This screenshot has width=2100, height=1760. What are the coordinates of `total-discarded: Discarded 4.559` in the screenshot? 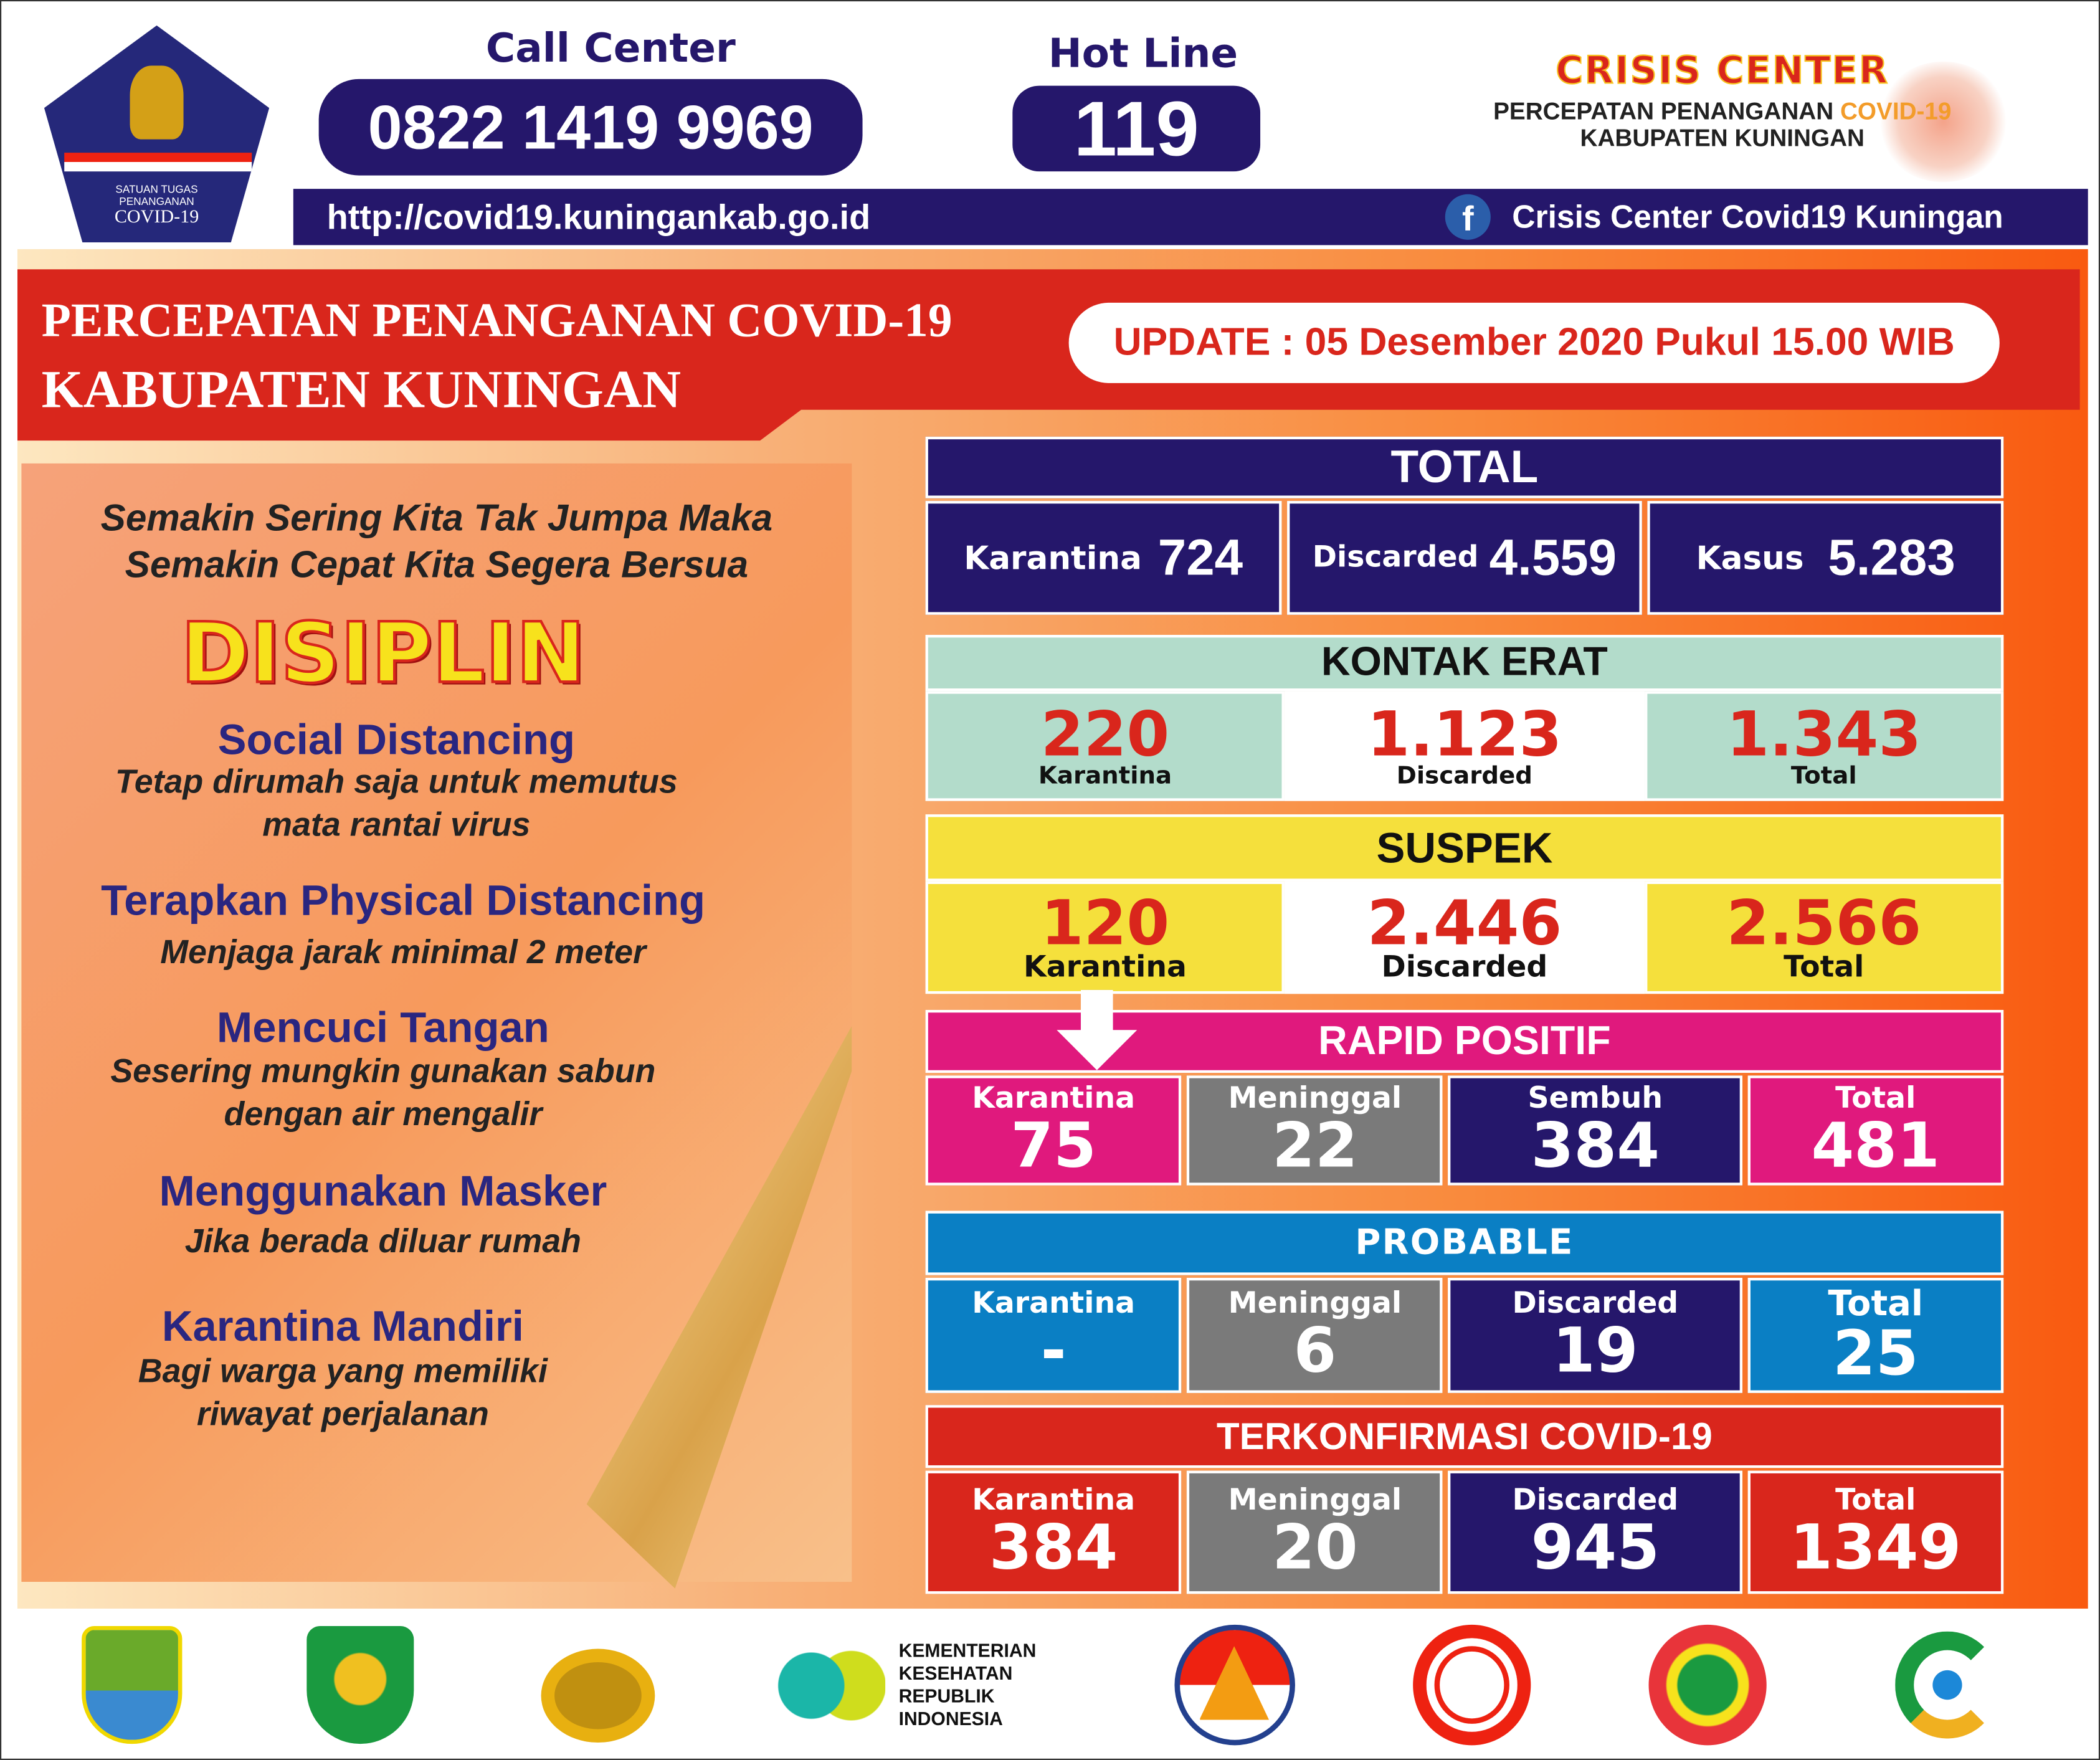 It's located at (1464, 558).